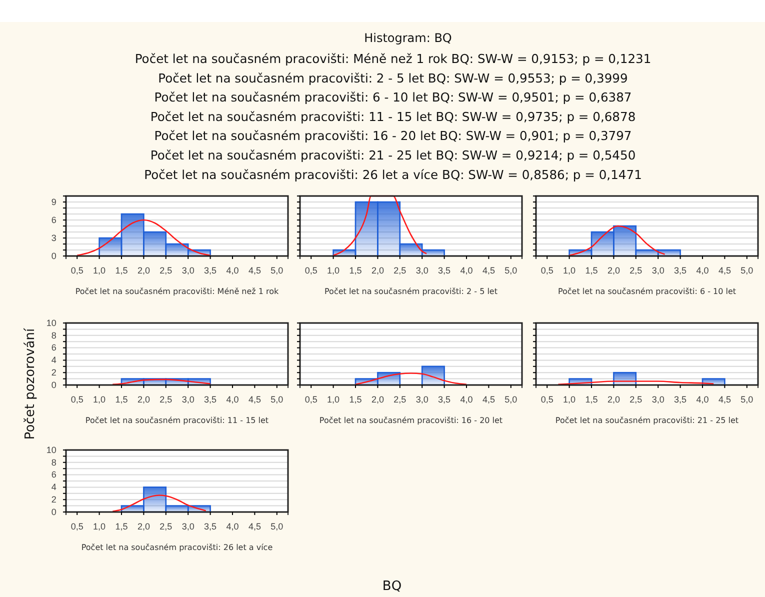  What do you see at coordinates (143, 237) in the screenshot?
I see `line-series` at bounding box center [143, 237].